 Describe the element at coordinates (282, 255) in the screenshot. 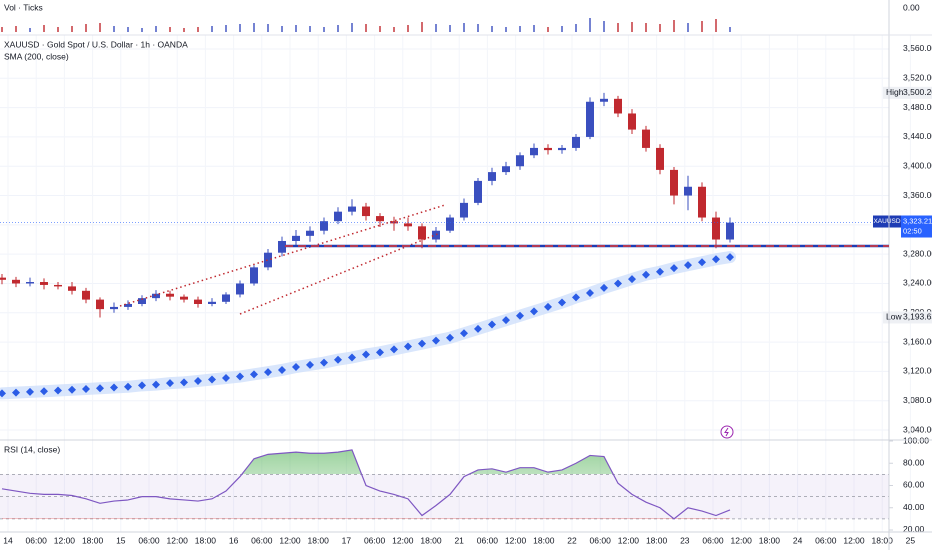

I see `trend-line` at that location.